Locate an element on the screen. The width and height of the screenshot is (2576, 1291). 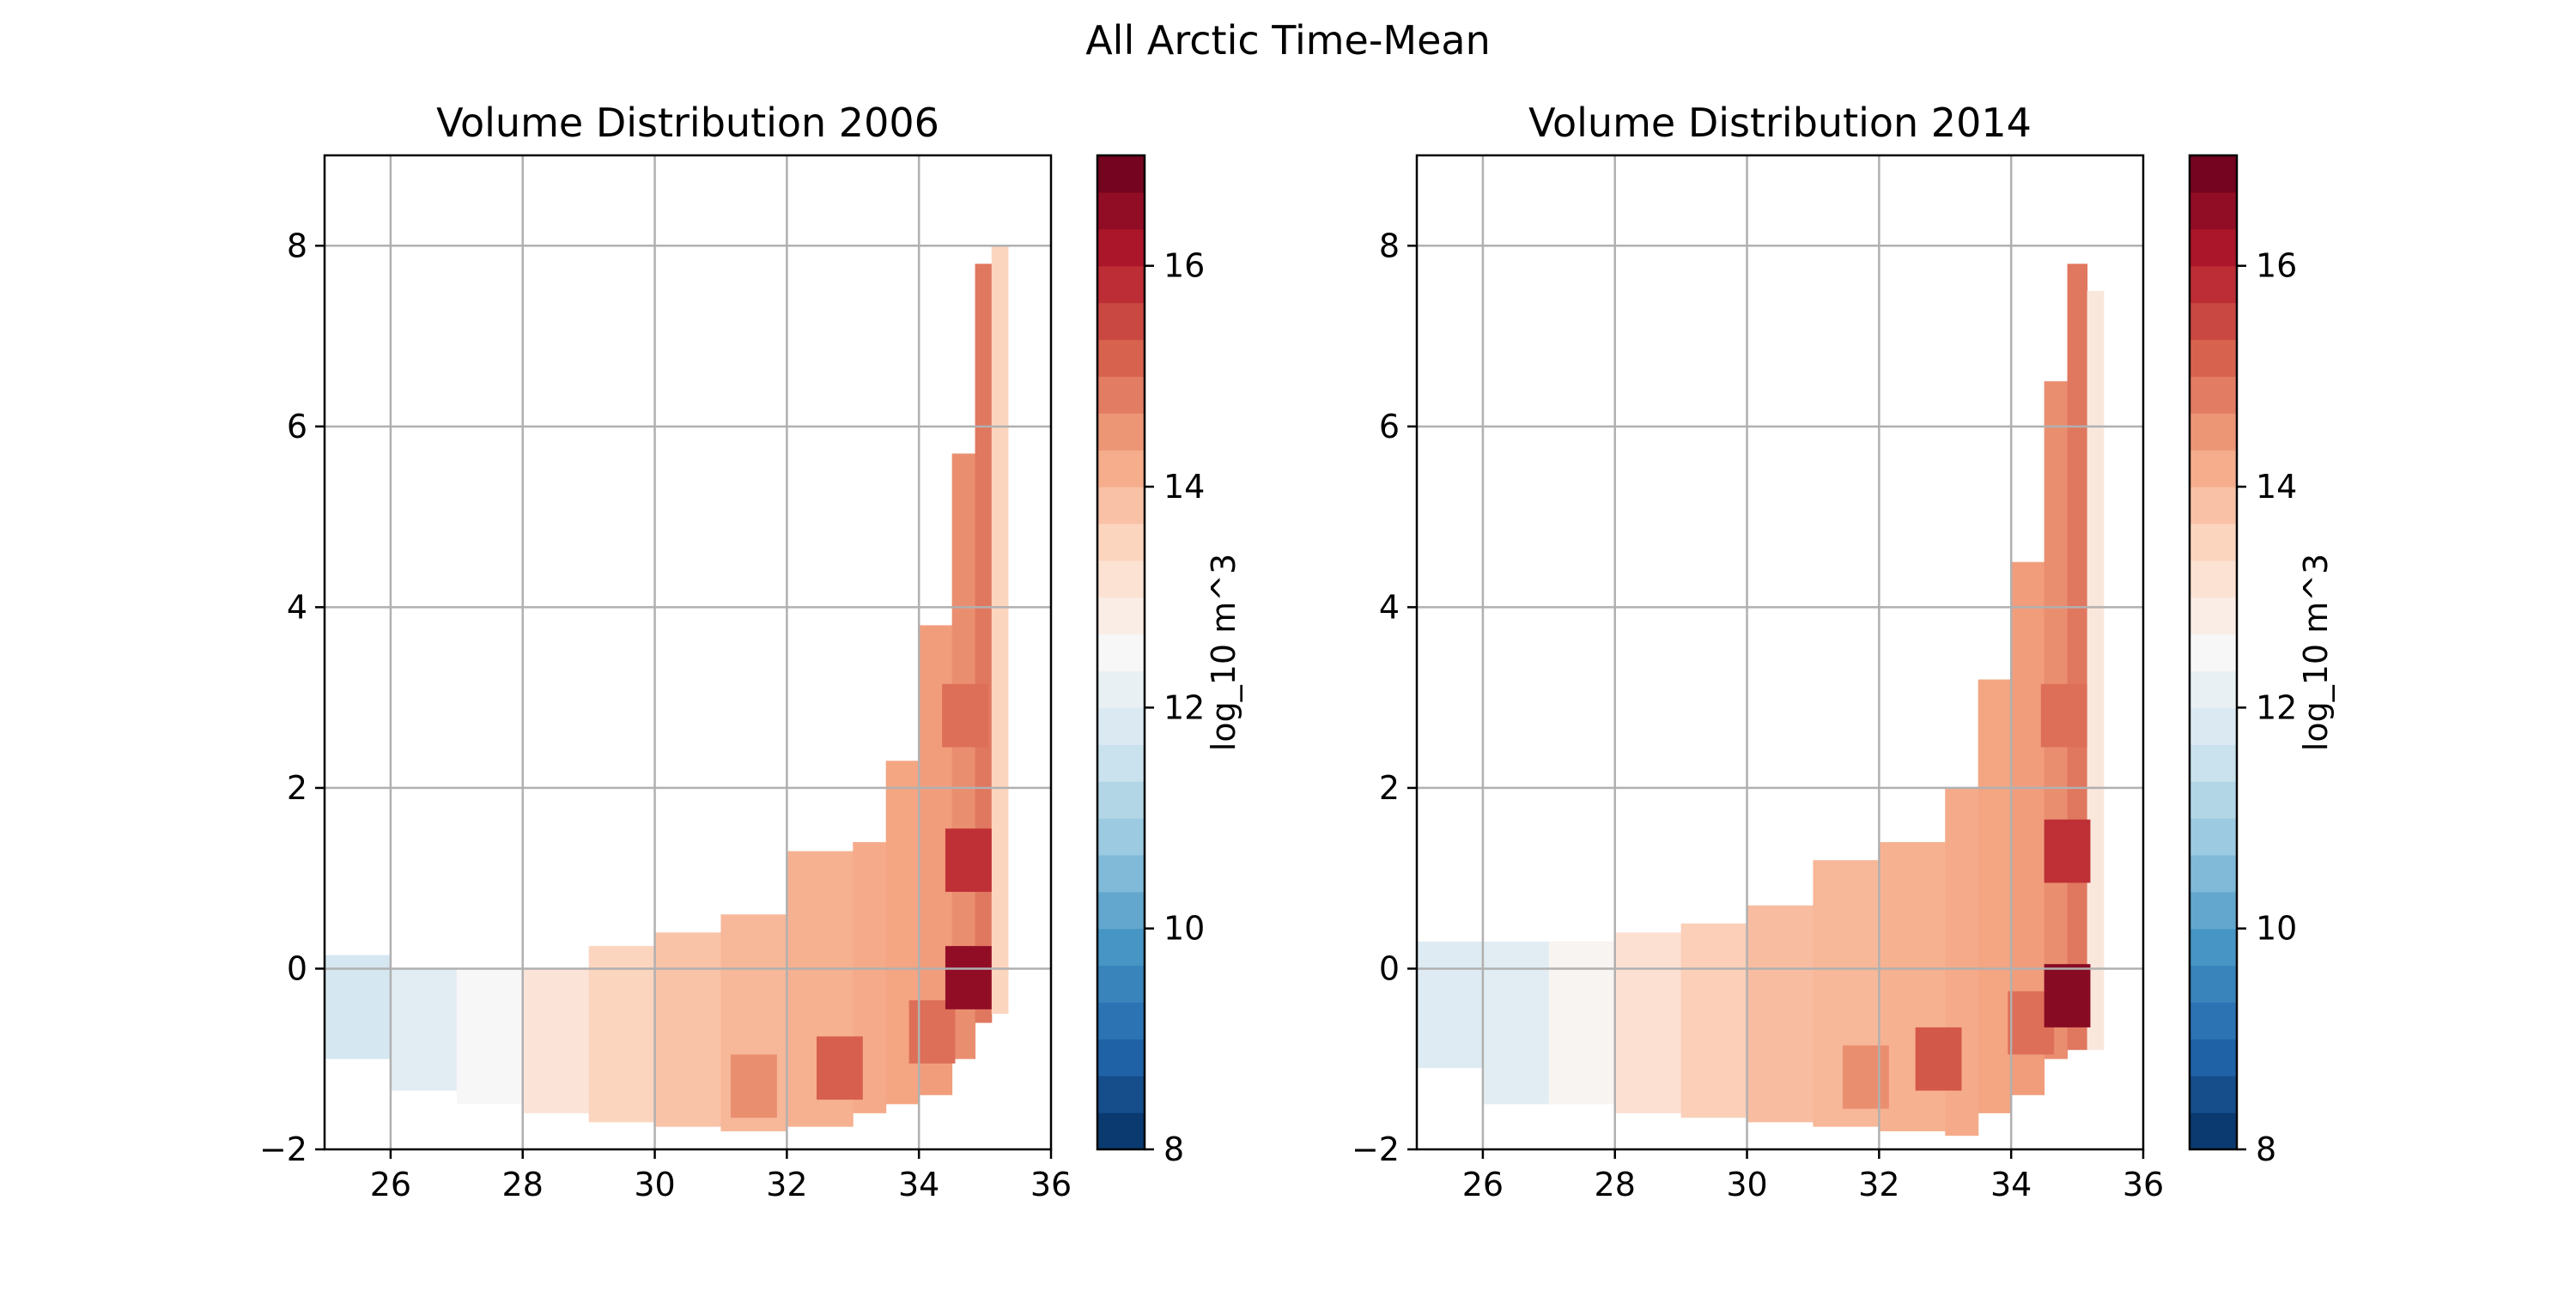
y-tick-label: 0 is located at coordinates (297, 968).